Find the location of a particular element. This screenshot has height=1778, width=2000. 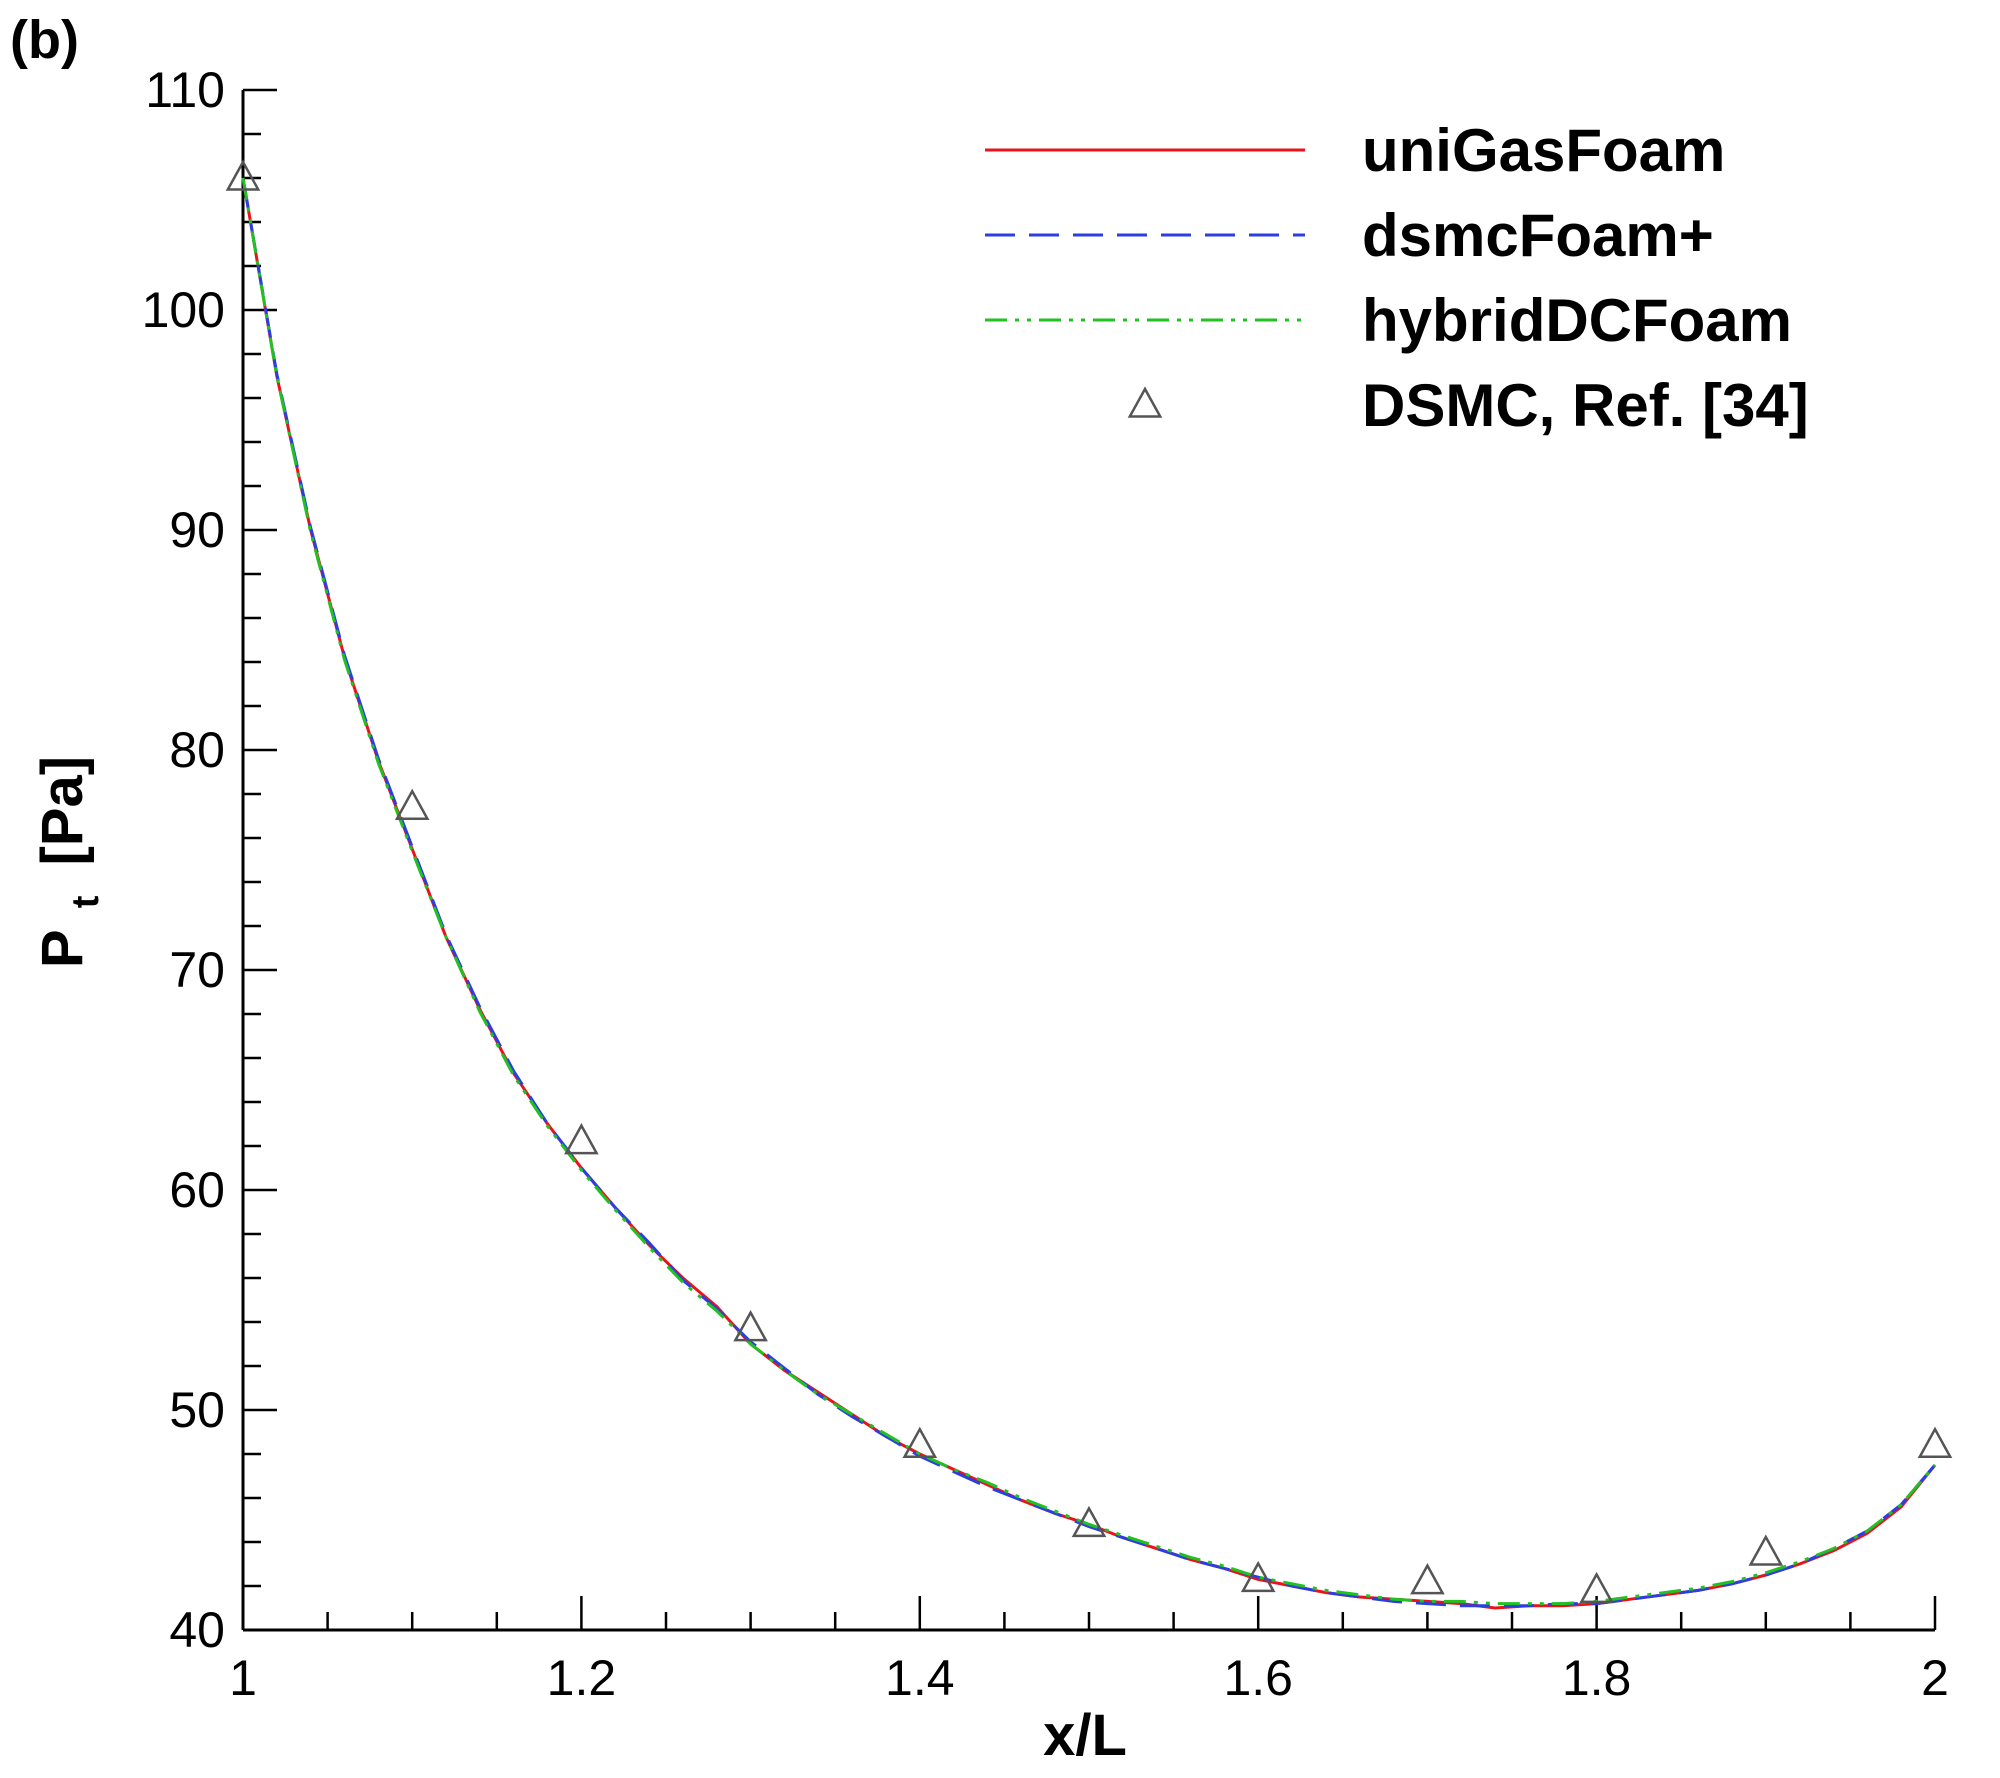

y-tick-label: 70 is located at coordinates (197, 970).